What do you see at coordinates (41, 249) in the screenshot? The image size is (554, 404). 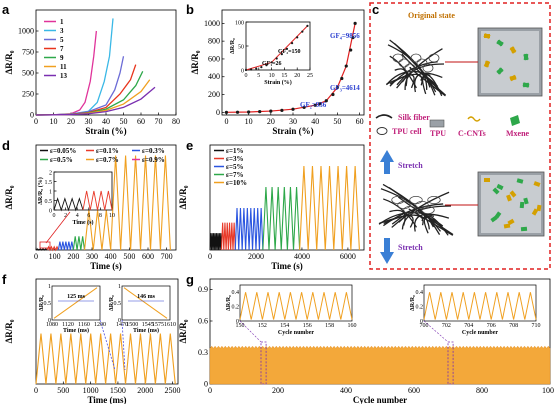 I see `panel-d-series` at bounding box center [41, 249].